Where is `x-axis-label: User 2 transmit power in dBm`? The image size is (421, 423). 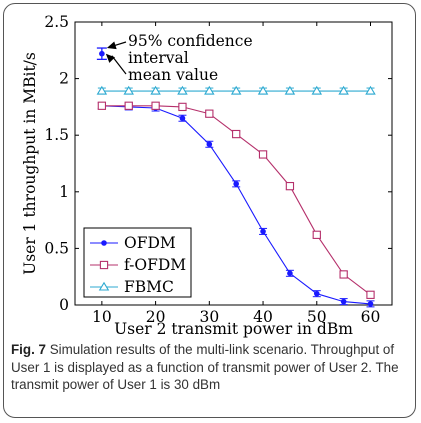 x-axis-label: User 2 transmit power in dBm is located at coordinates (233, 329).